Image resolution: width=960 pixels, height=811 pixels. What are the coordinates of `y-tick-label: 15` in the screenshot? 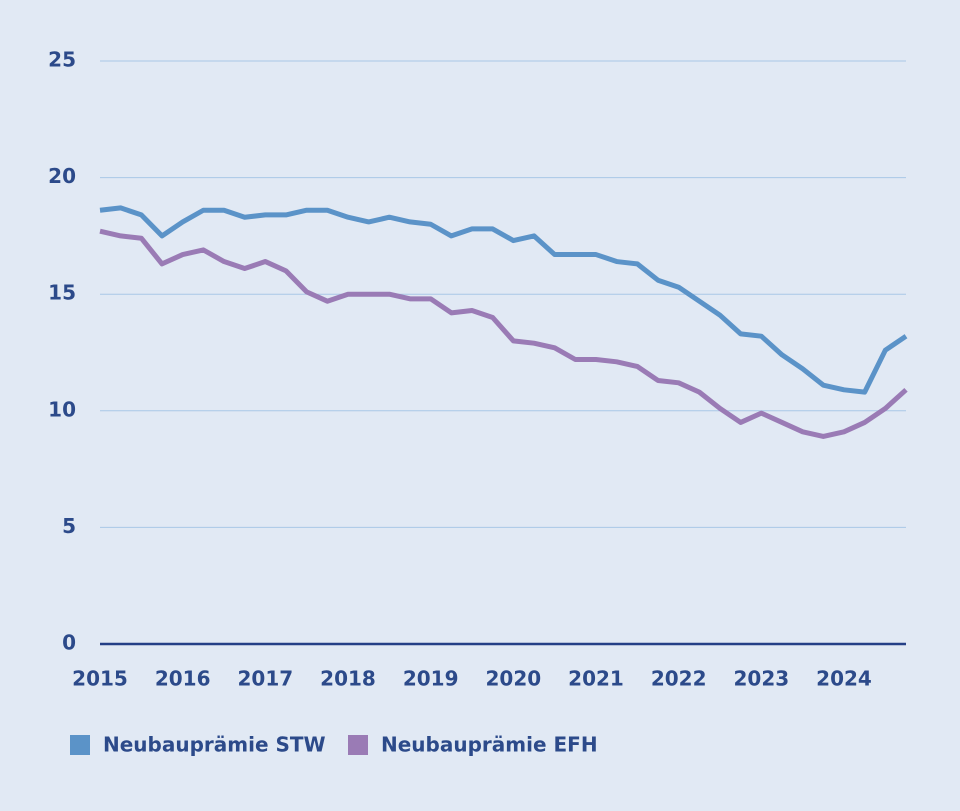 It's located at (62, 293).